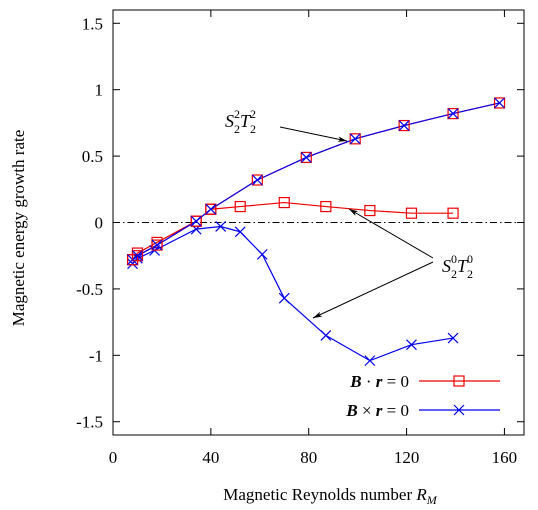 The image size is (538, 510). I want to click on x-axis-title: Magnetic Reynolds number RM, so click(330, 496).